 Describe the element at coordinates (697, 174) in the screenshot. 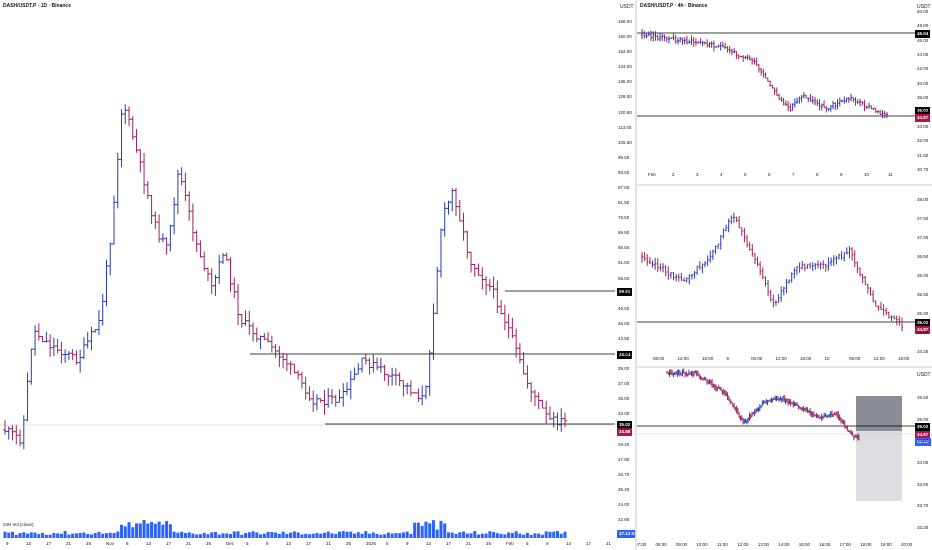

I see `time-tick-4h: 3` at that location.